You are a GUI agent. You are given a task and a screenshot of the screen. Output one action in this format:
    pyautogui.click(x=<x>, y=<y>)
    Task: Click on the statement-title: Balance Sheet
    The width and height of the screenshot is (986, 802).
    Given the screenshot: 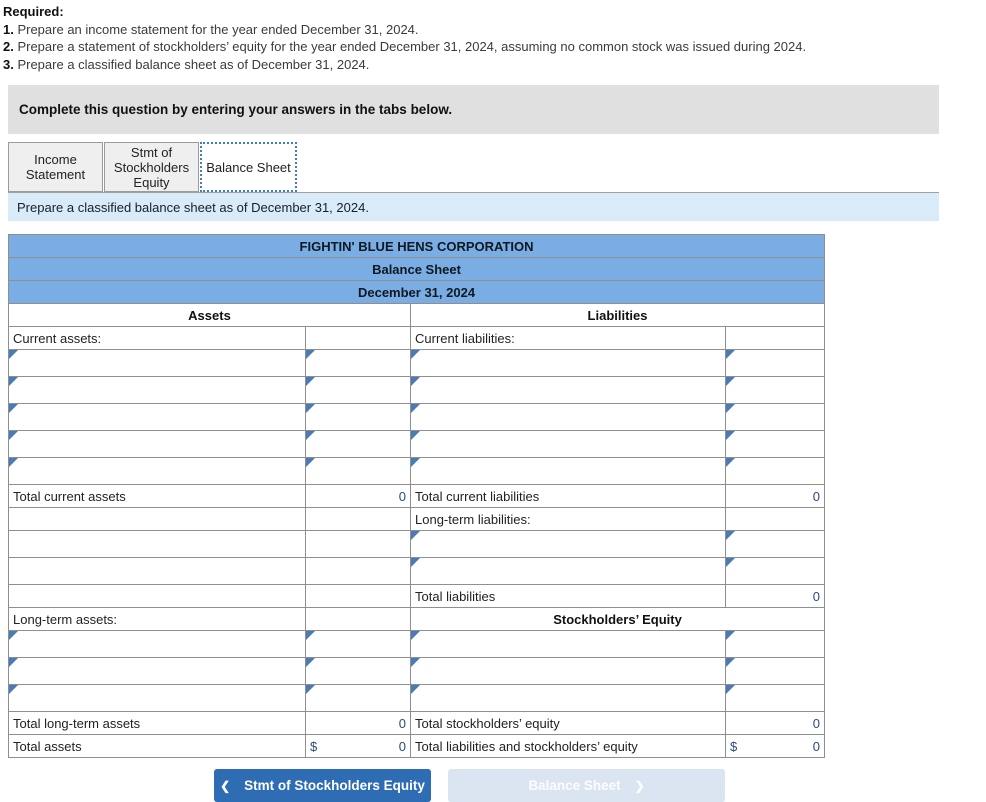 What is the action you would take?
    pyautogui.click(x=416, y=269)
    